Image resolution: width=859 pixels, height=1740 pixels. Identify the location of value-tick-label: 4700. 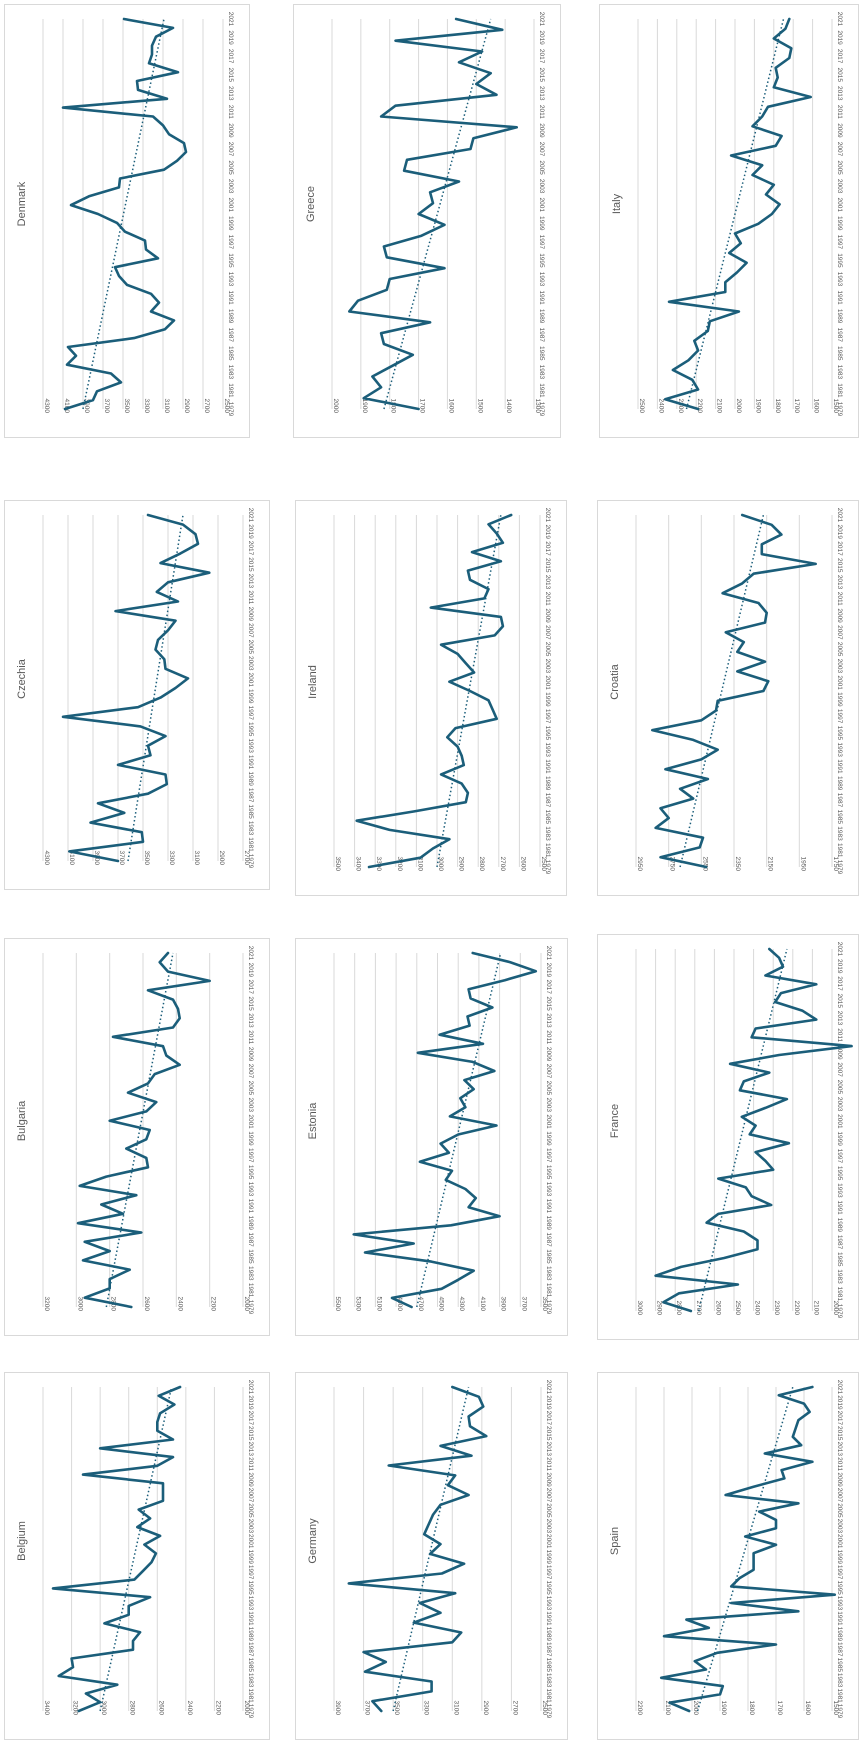
(420, 1304).